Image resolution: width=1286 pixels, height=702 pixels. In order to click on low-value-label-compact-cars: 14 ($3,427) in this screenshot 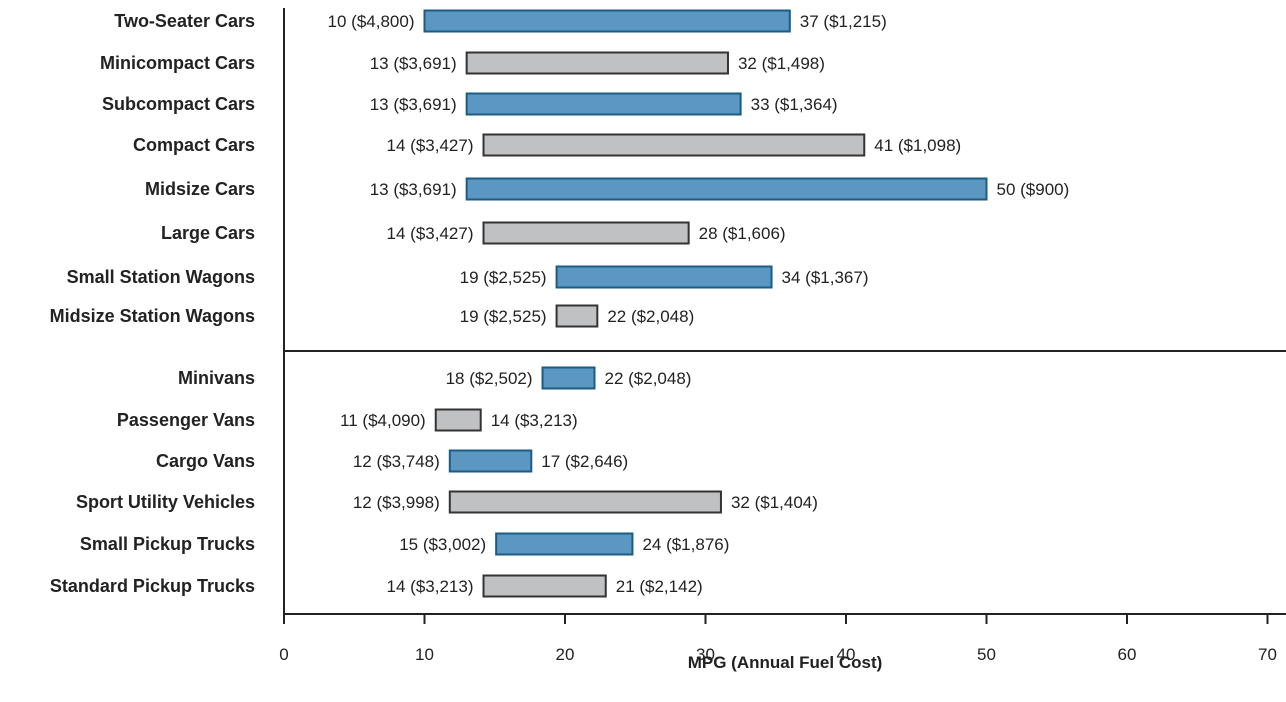, I will do `click(430, 145)`.